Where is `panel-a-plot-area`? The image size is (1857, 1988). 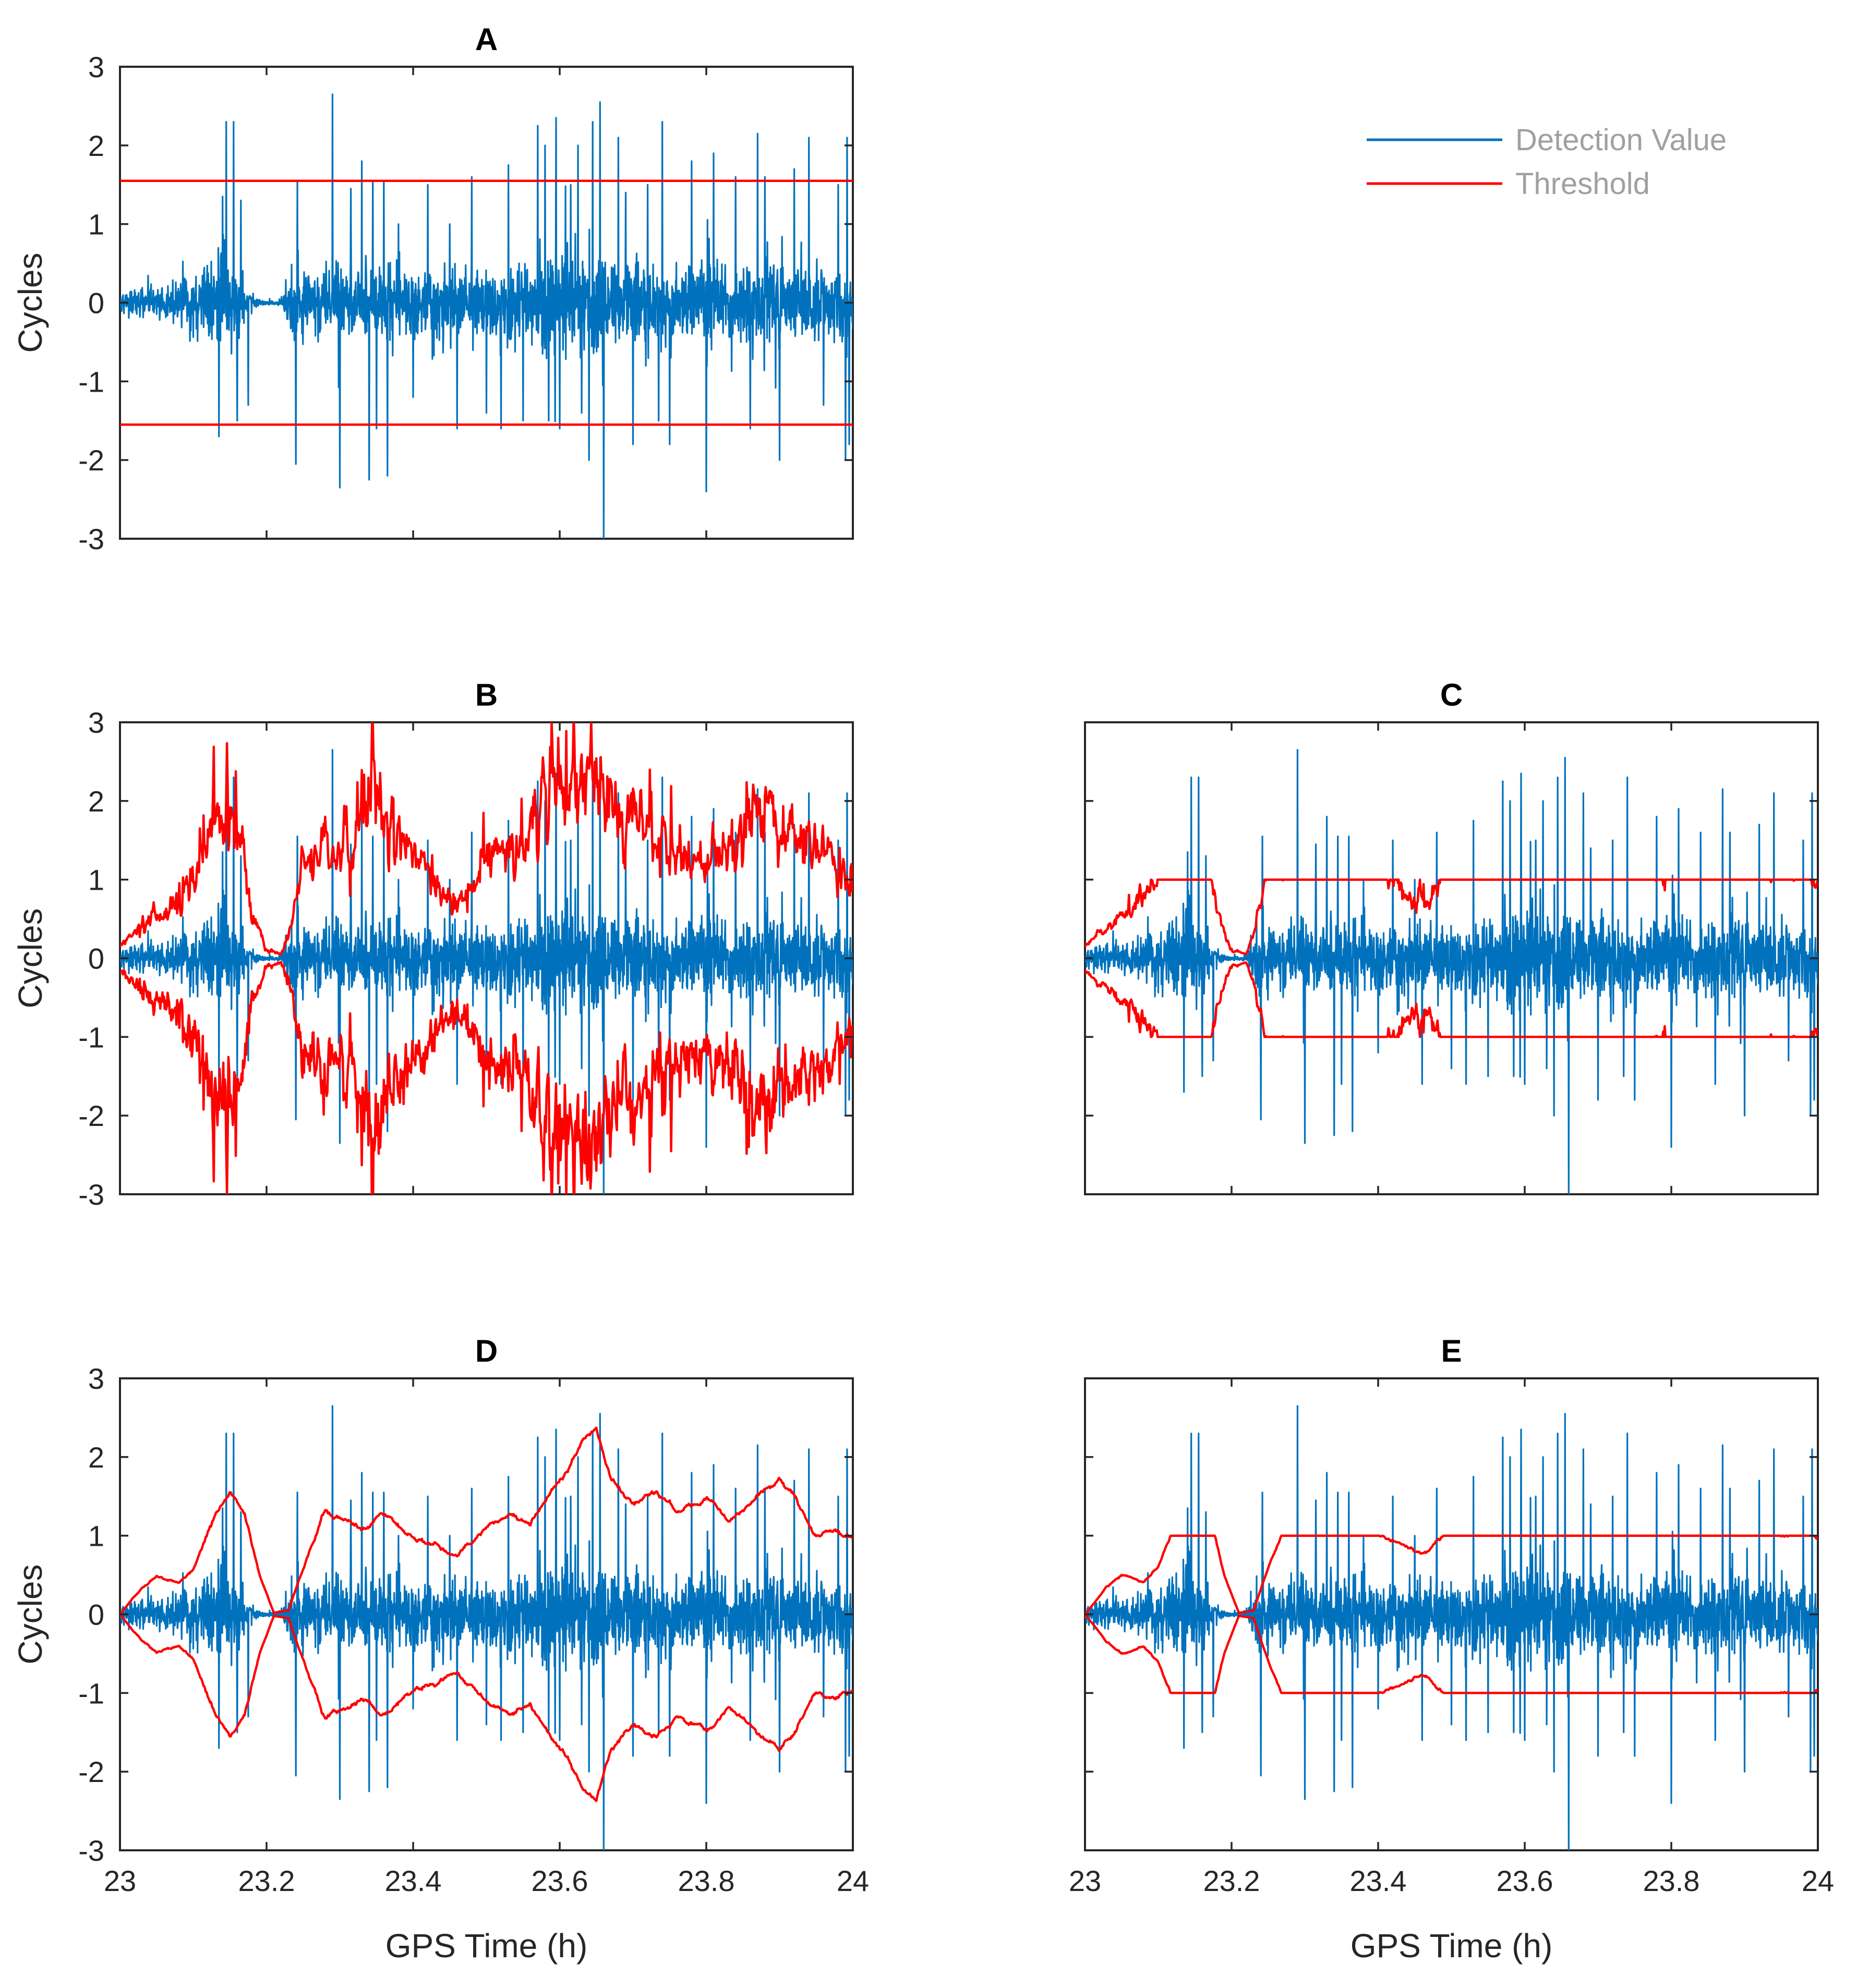
panel-a-plot-area is located at coordinates (486, 316).